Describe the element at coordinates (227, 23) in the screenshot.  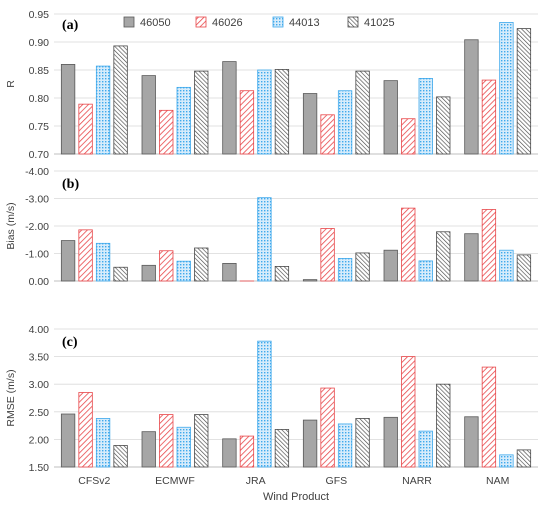
I see `legend-label-46026: 46026` at that location.